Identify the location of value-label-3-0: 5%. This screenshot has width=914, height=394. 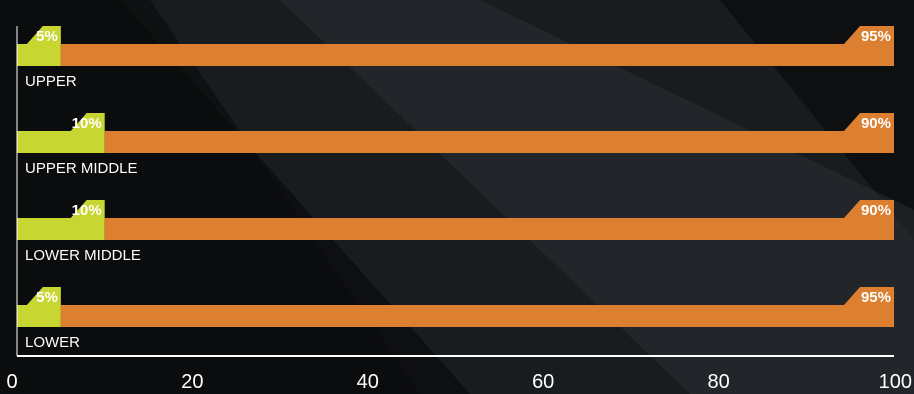
(47, 297).